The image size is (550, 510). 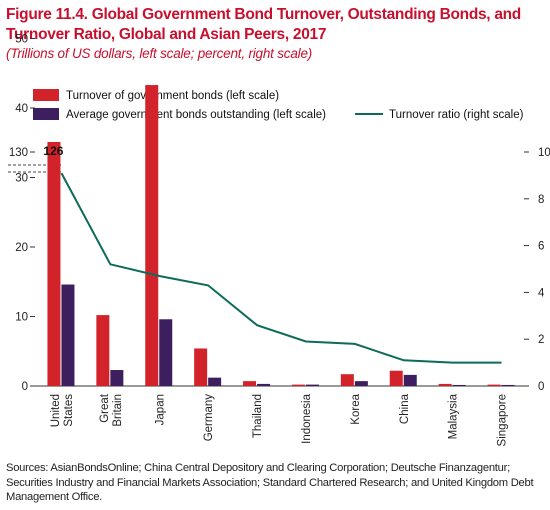 I want to click on legend-swatch-turnover, so click(x=46, y=95).